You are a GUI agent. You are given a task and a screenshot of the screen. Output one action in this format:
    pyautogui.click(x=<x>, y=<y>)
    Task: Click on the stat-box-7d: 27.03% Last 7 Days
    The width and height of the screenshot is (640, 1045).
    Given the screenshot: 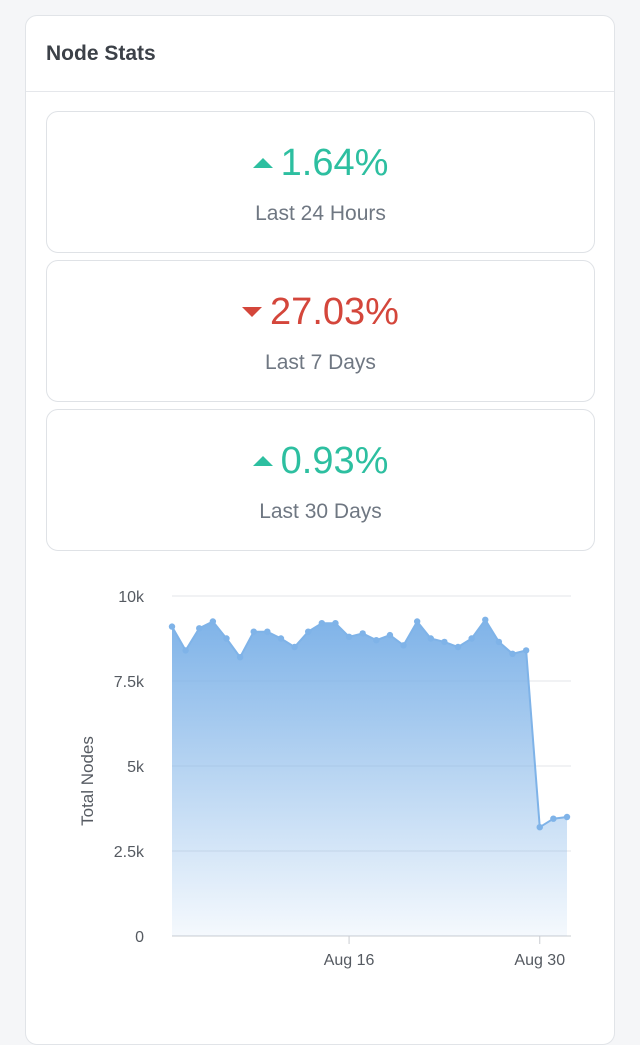 What is the action you would take?
    pyautogui.click(x=320, y=331)
    